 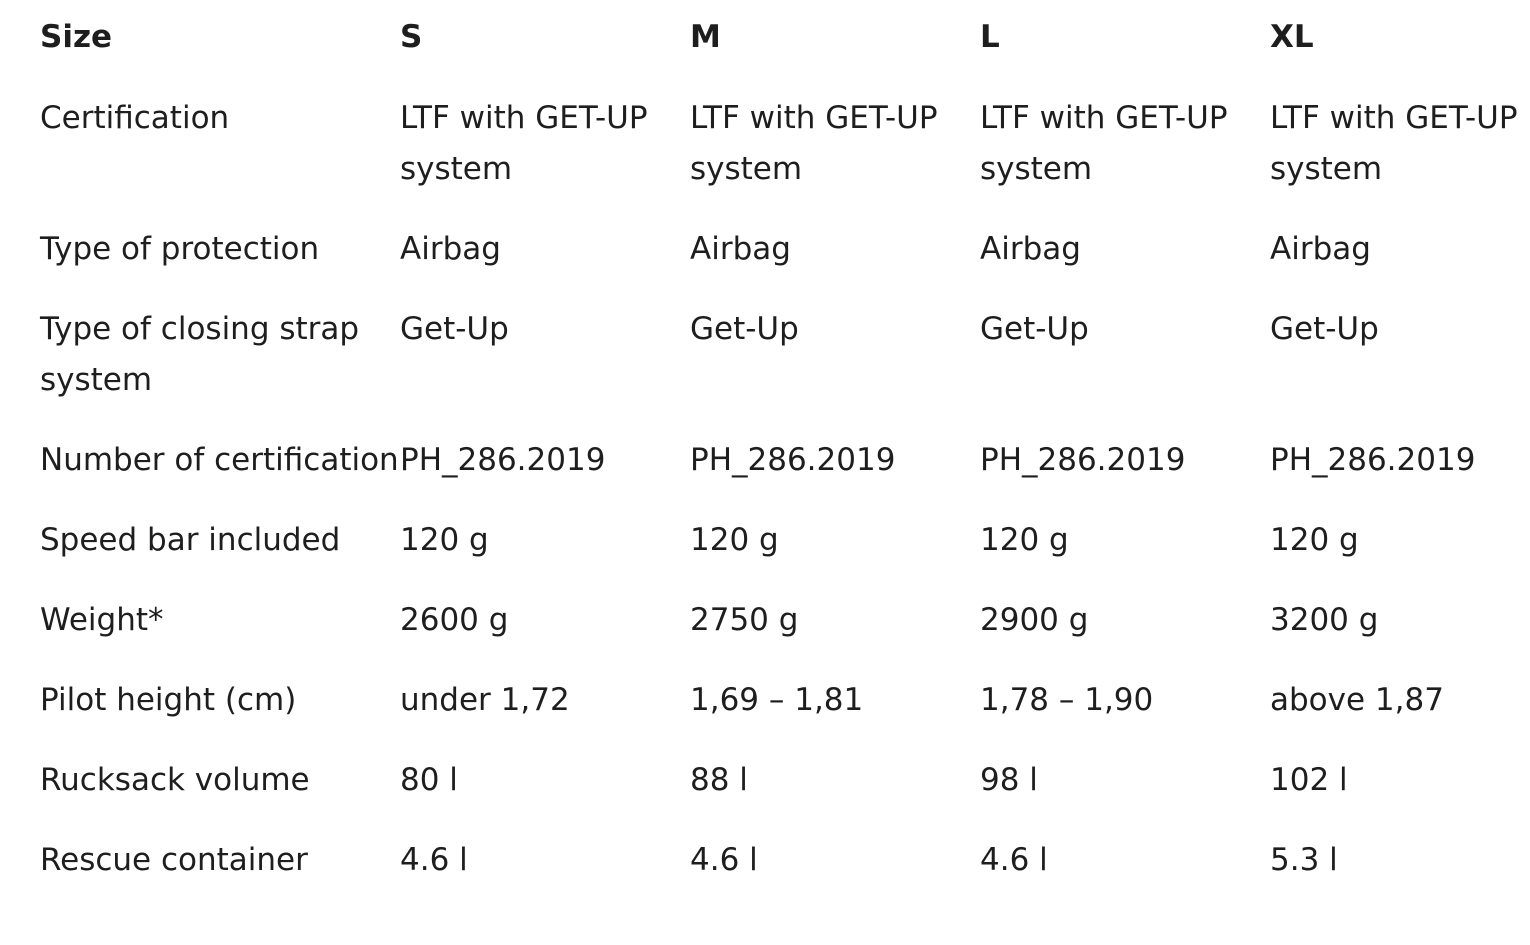 I want to click on row-label: Certification, so click(x=135, y=118).